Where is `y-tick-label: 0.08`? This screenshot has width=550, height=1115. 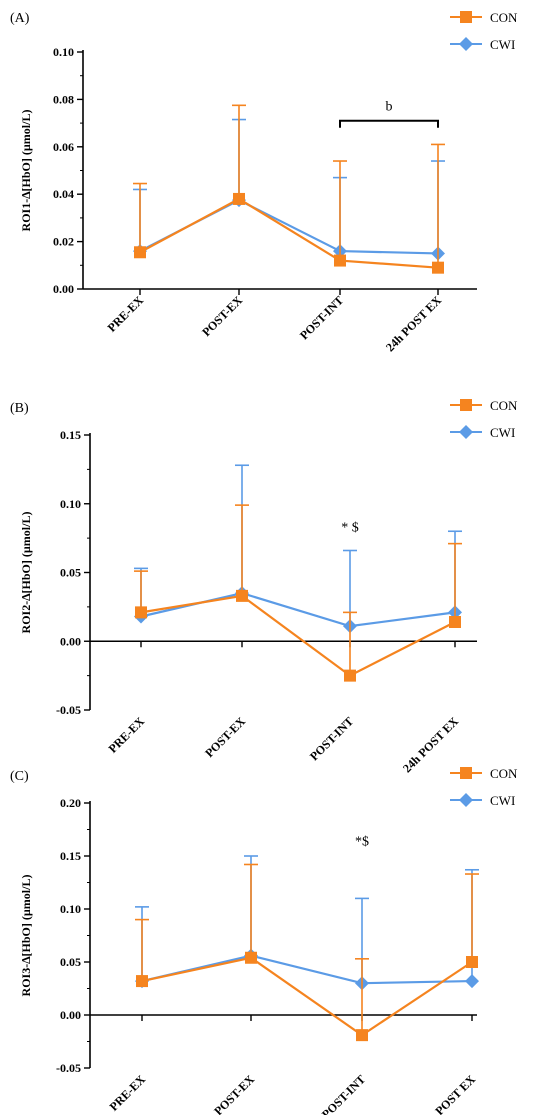
y-tick-label: 0.08 is located at coordinates (63, 99).